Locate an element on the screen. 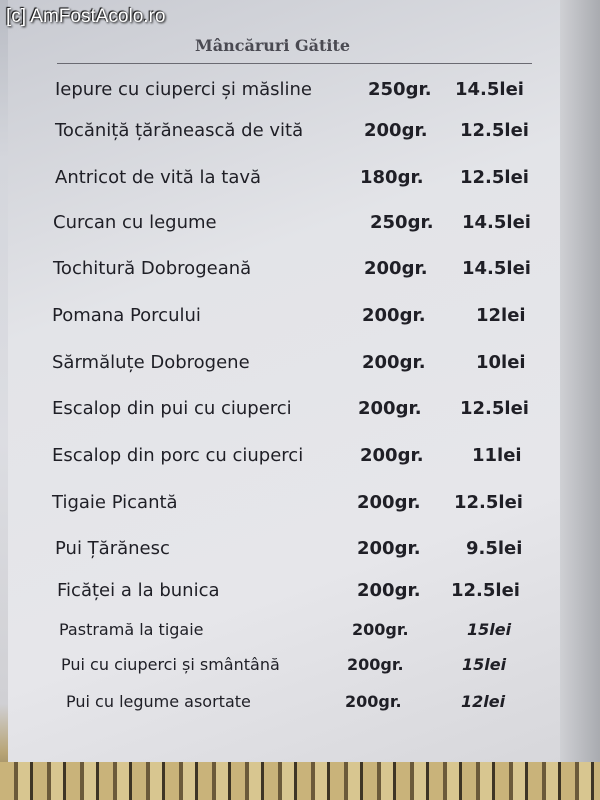 The width and height of the screenshot is (600, 800). item-name: Pastramă la tigaie is located at coordinates (131, 629).